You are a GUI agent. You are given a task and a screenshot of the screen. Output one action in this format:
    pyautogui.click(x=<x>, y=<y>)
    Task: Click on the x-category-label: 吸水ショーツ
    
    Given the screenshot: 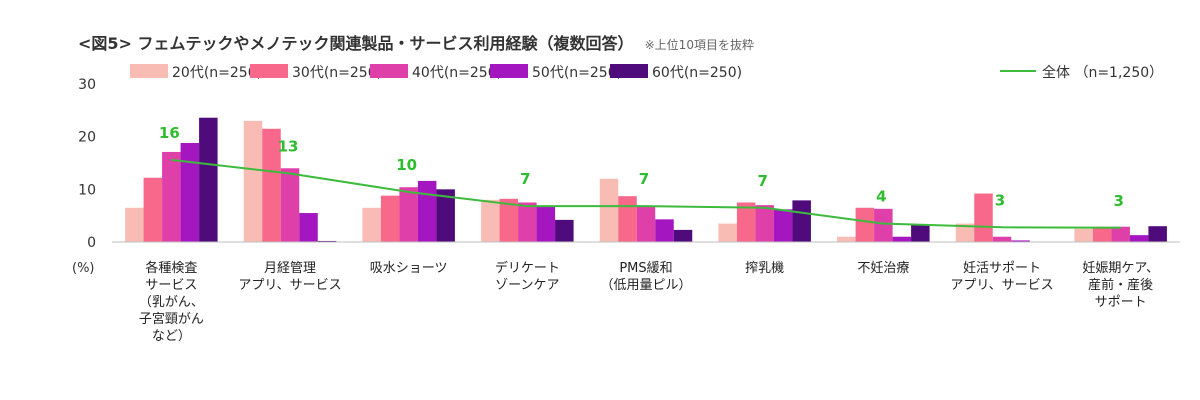 What is the action you would take?
    pyautogui.click(x=409, y=268)
    